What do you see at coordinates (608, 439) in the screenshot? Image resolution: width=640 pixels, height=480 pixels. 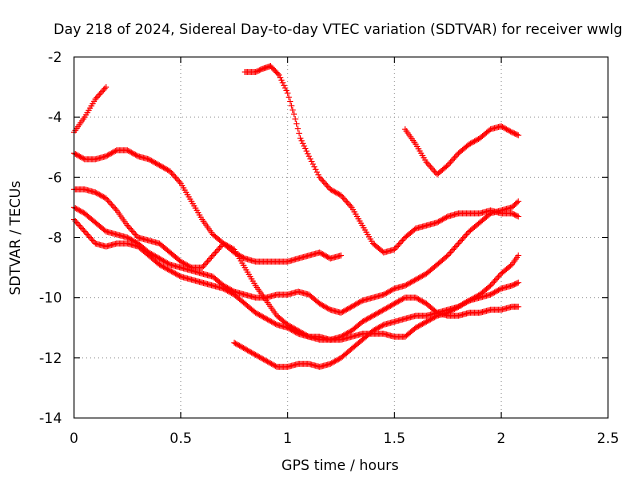 I see `x-tick-label: 2.5` at bounding box center [608, 439].